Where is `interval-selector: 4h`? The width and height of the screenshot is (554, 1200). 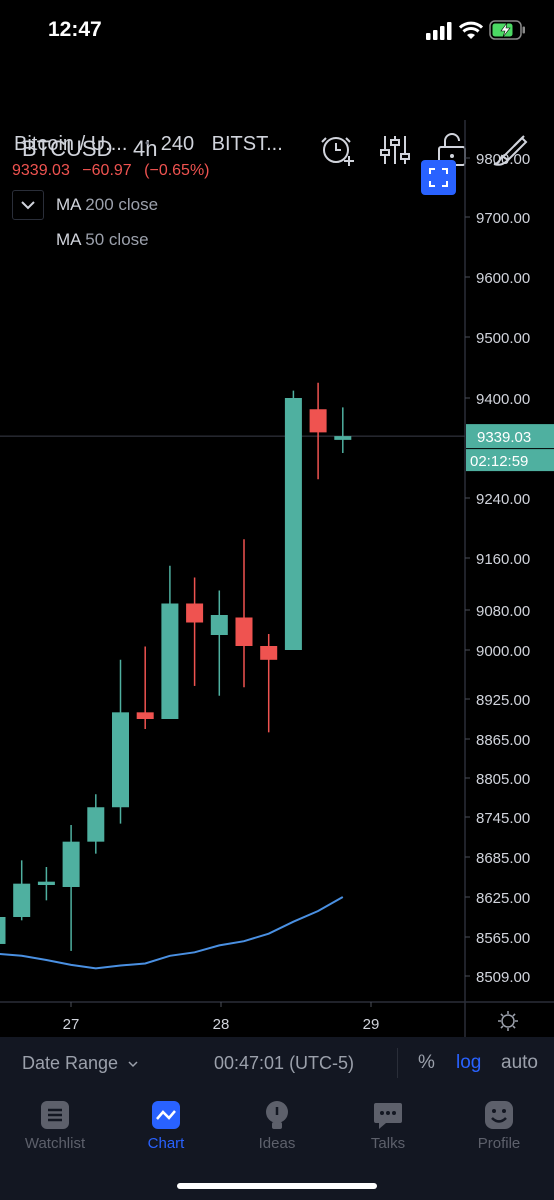
interval-selector: 4h is located at coordinates (145, 148).